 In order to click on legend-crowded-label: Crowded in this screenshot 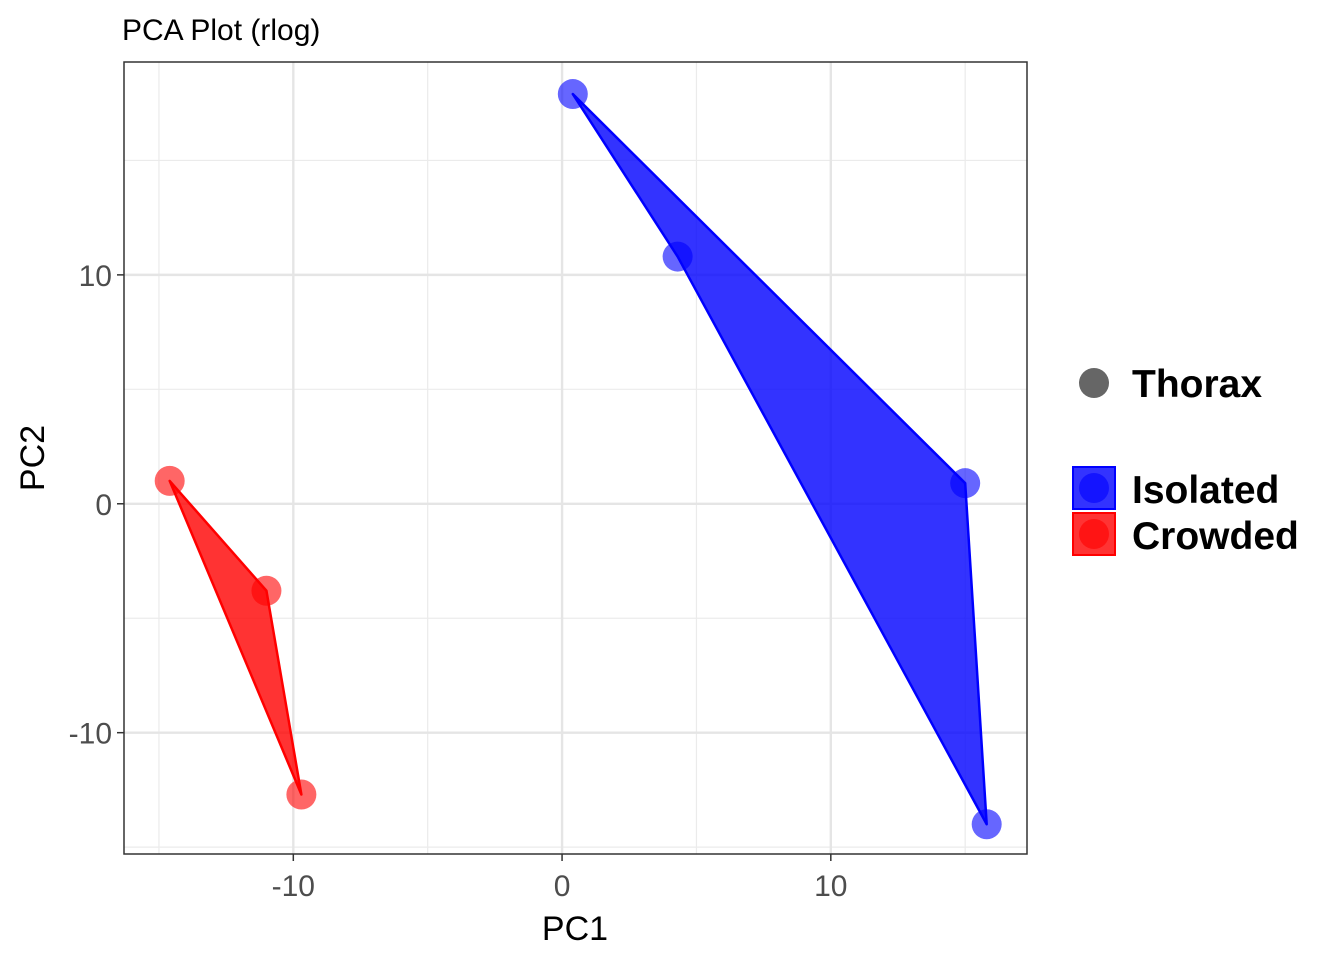, I will do `click(1215, 536)`.